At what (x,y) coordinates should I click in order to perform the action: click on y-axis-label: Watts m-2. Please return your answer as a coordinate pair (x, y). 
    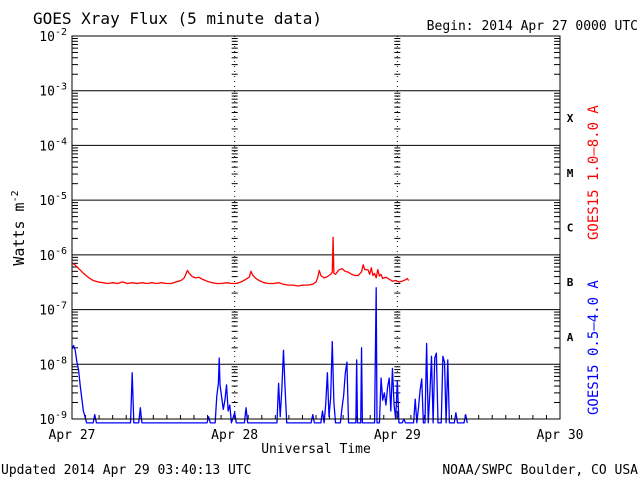
    Looking at the image, I should click on (19, 227).